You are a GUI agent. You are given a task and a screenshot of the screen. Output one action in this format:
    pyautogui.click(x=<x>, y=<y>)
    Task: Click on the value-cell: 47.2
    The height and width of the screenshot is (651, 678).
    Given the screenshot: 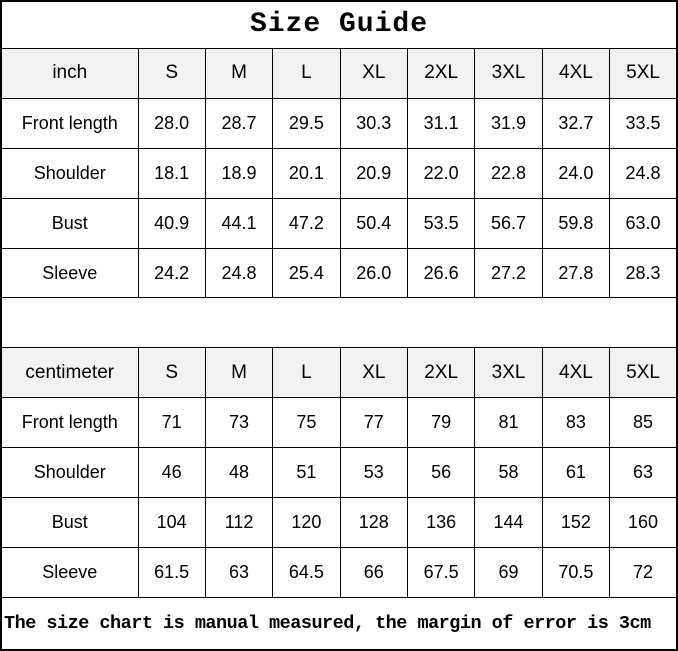 What is the action you would take?
    pyautogui.click(x=306, y=223)
    